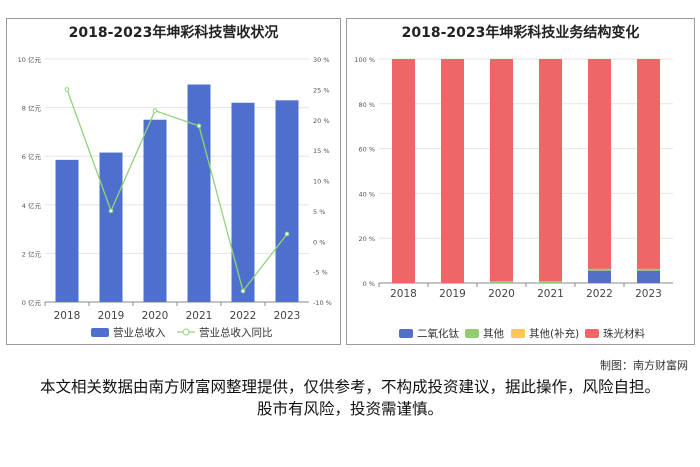 The height and width of the screenshot is (467, 700). I want to click on y2-tick-label: -10 %, so click(322, 303).